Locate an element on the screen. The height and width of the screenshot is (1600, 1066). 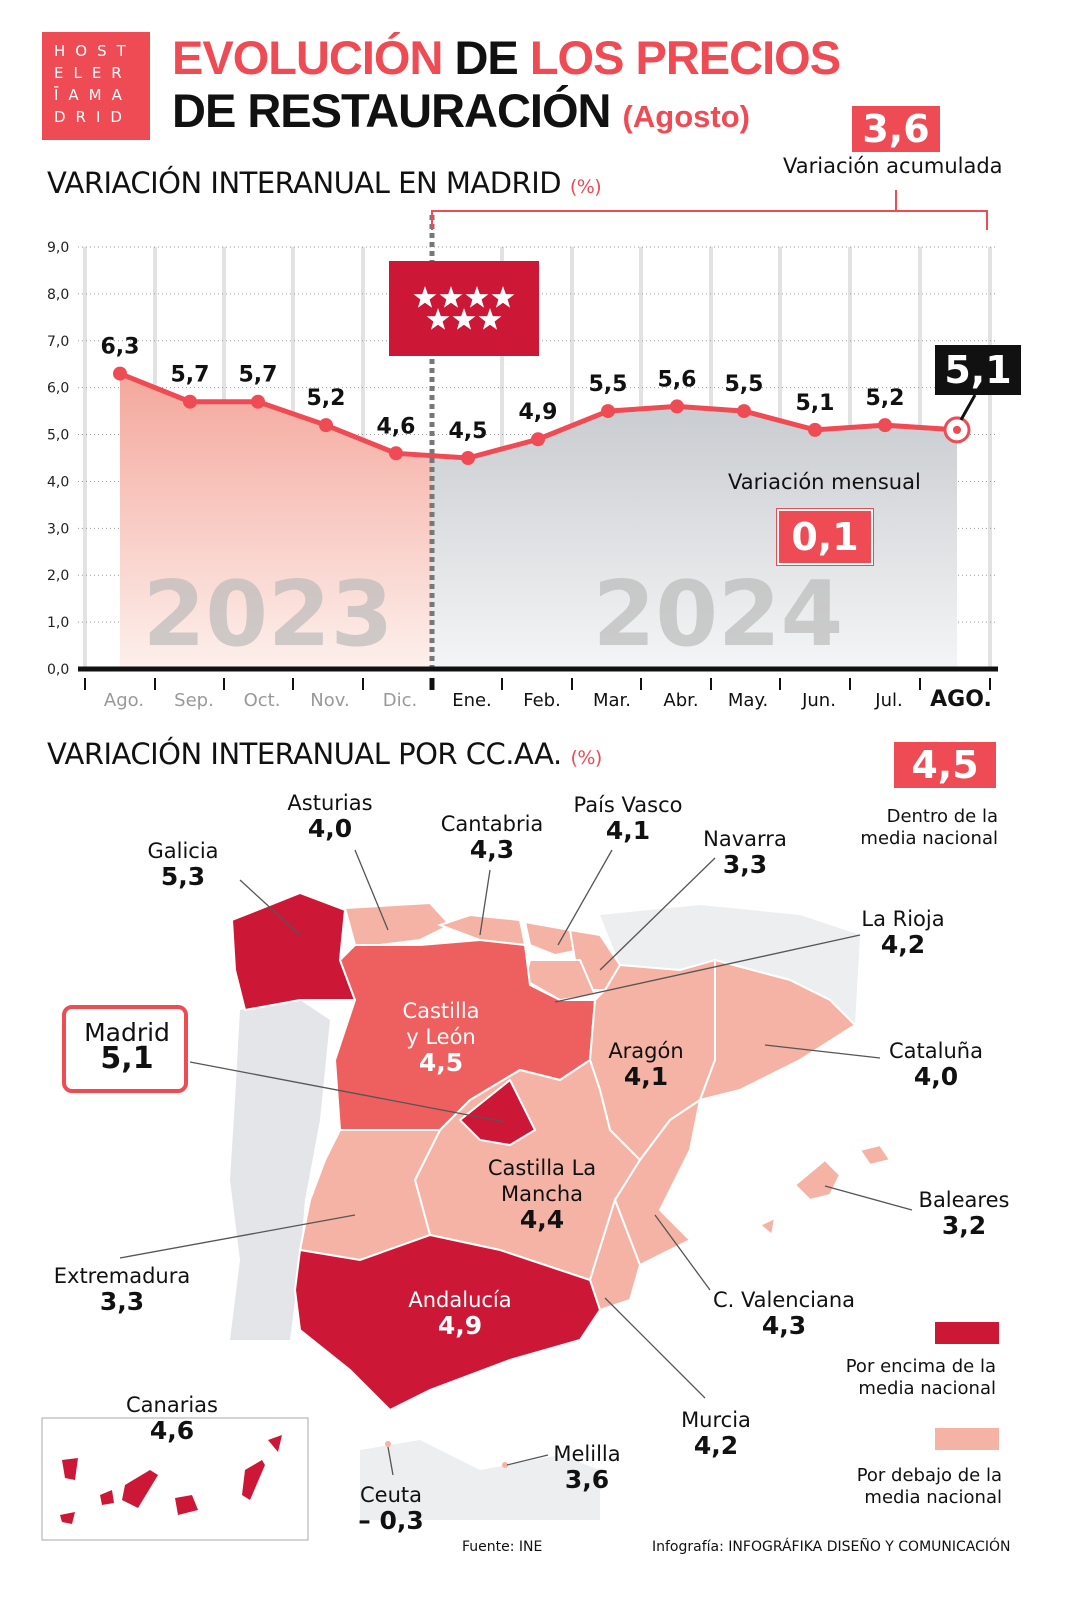
section-title-text: VARIACIÓN INTERANUAL POR CC.AA. is located at coordinates (304, 754).